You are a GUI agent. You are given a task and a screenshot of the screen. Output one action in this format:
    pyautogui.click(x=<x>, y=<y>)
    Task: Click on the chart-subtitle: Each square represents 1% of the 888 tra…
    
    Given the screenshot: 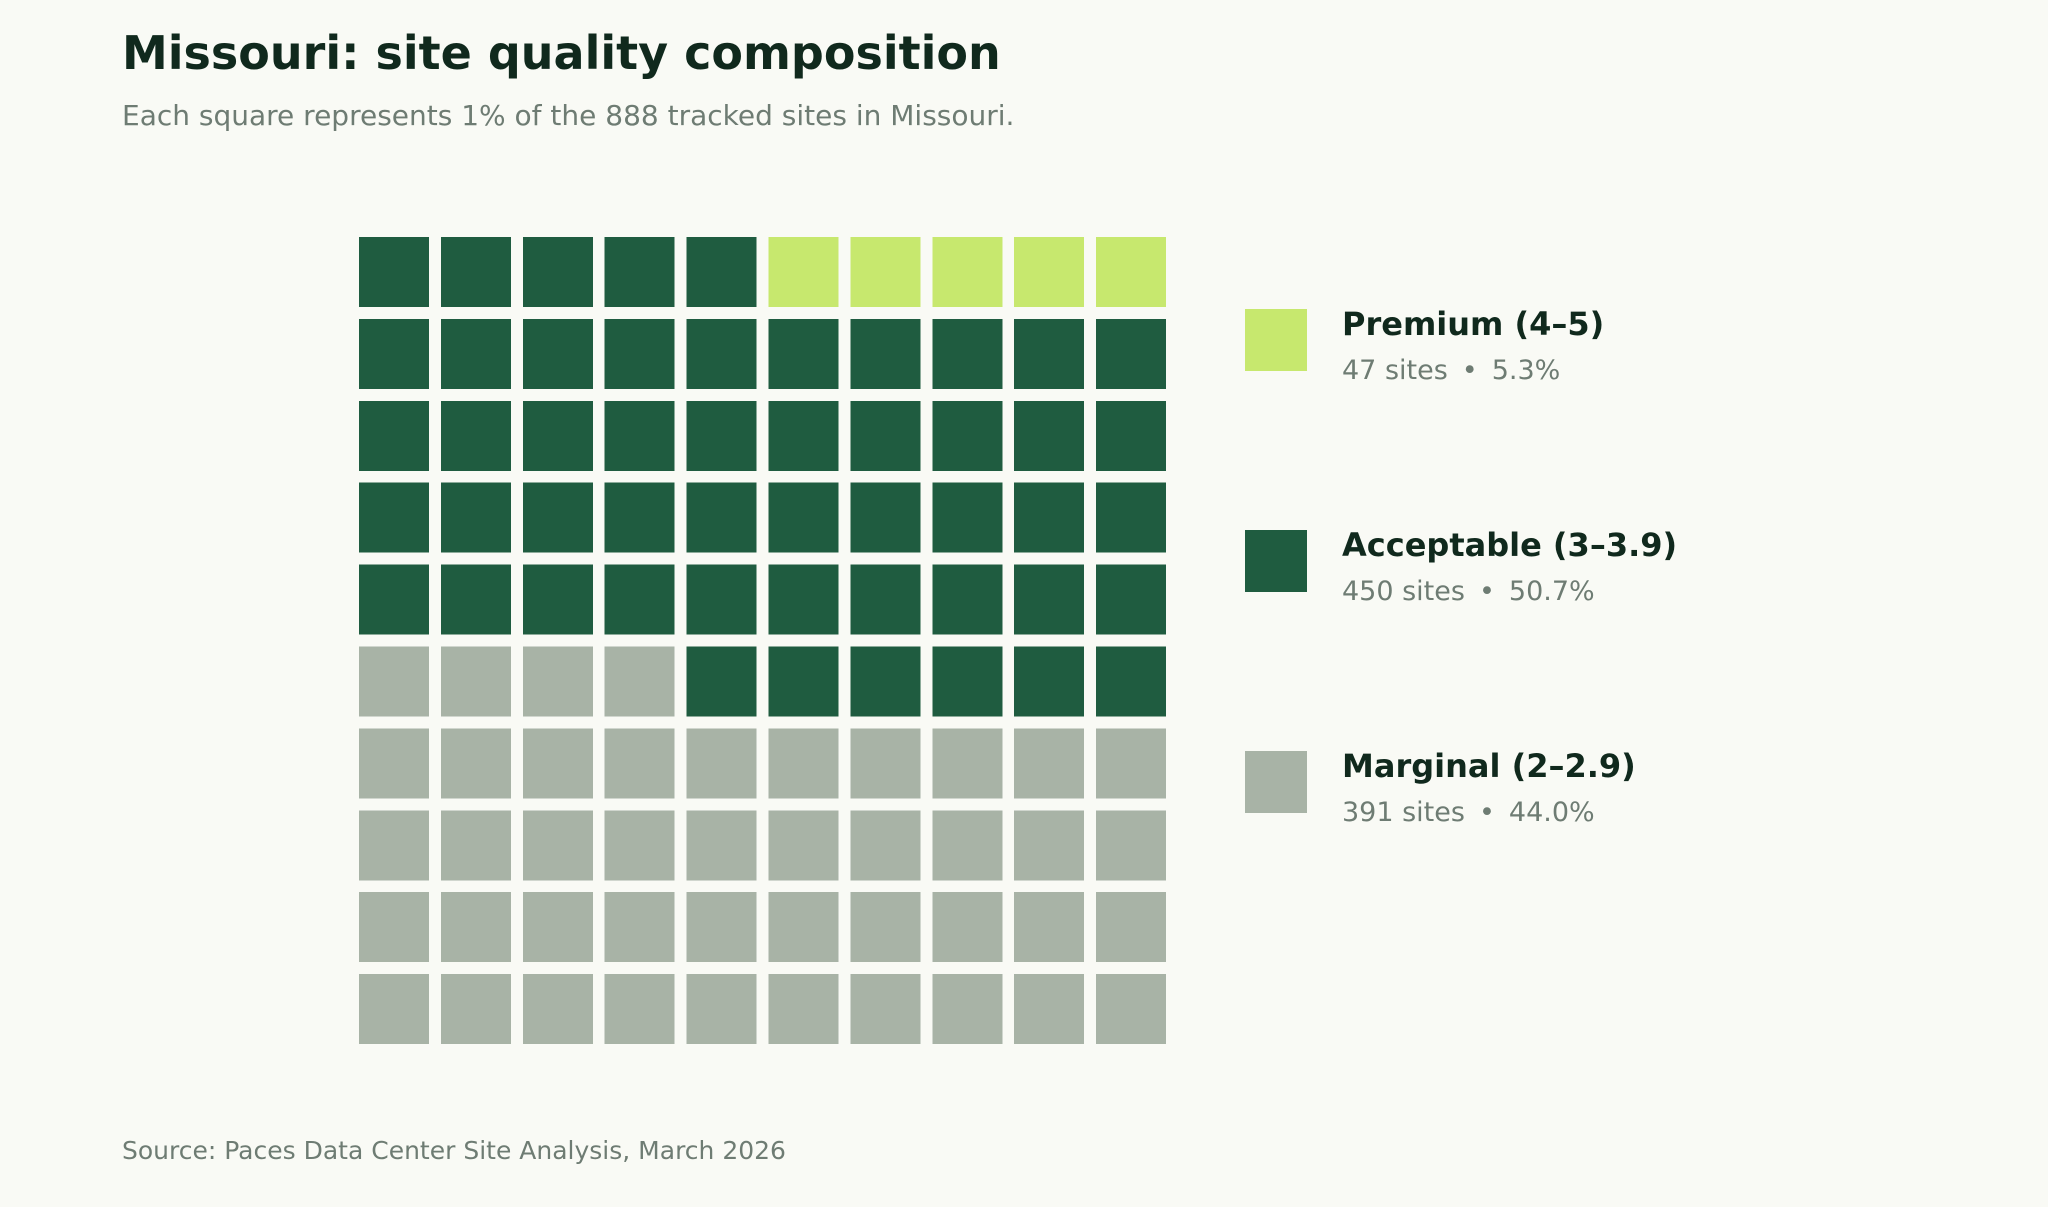 What is the action you would take?
    pyautogui.click(x=568, y=115)
    